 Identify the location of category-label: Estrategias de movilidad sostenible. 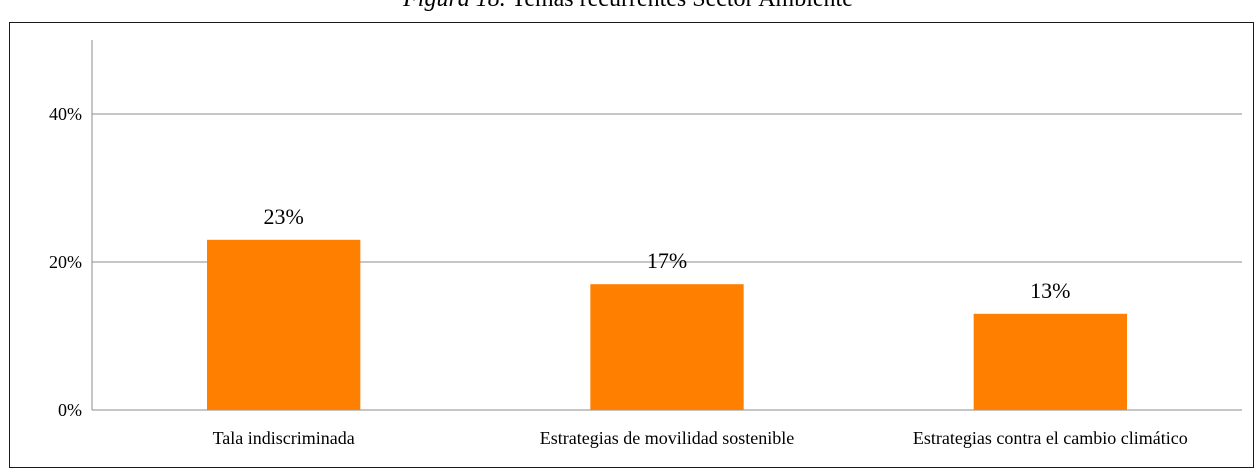
(667, 438).